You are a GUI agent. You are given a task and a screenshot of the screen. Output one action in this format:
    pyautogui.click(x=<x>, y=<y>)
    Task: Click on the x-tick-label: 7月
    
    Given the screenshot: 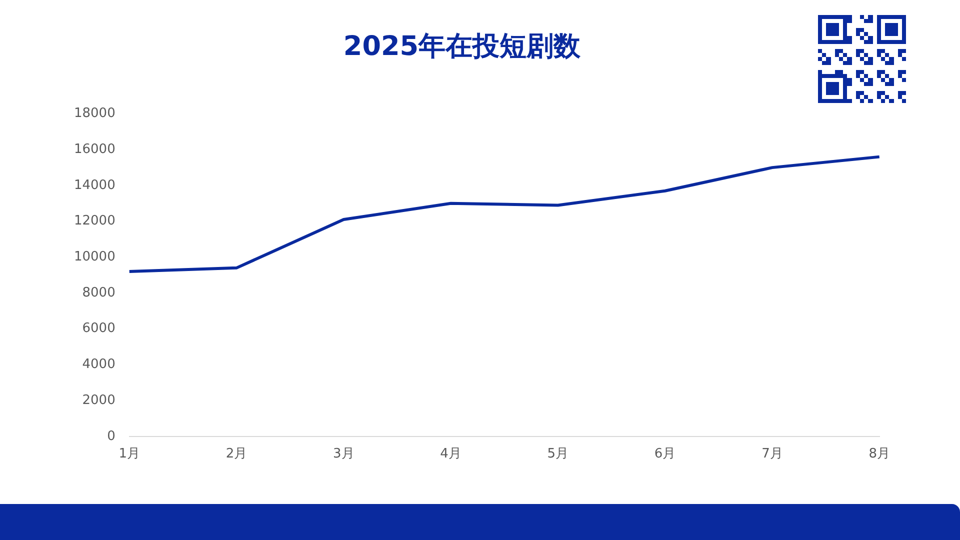 What is the action you would take?
    pyautogui.click(x=772, y=454)
    